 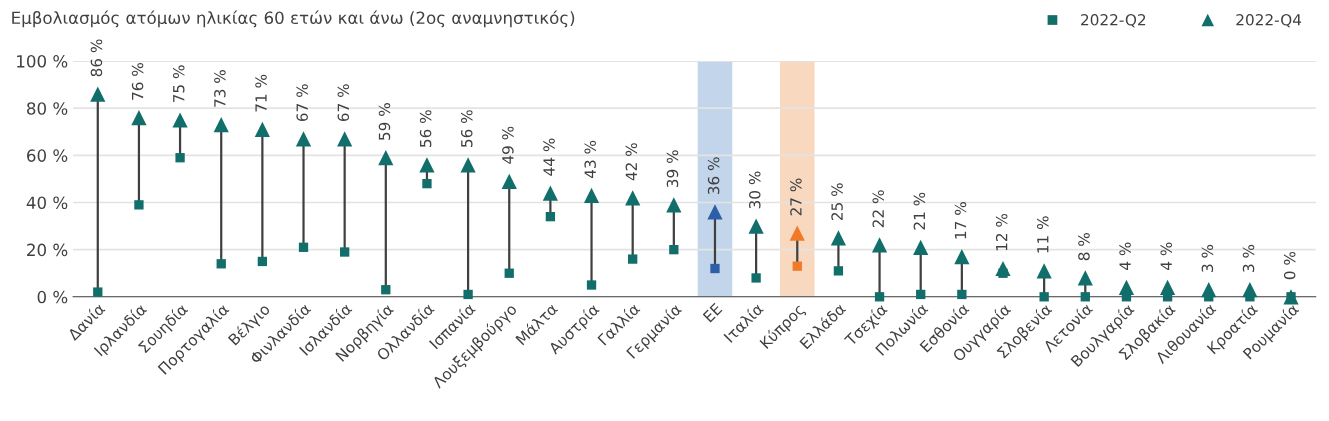 I want to click on data-label: 86 %, so click(x=96, y=58).